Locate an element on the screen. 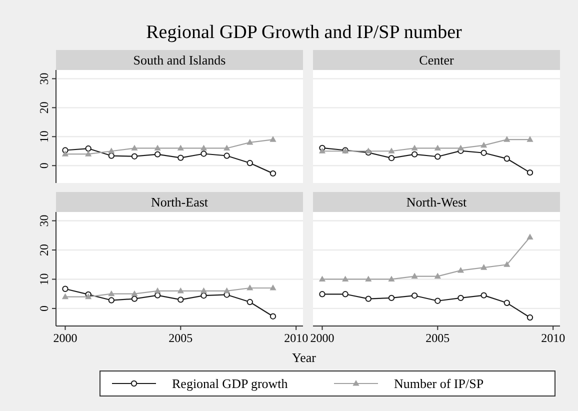 This screenshot has height=411, width=578. chart-title: Regional GDP Growth and IP/SP number is located at coordinates (304, 32).